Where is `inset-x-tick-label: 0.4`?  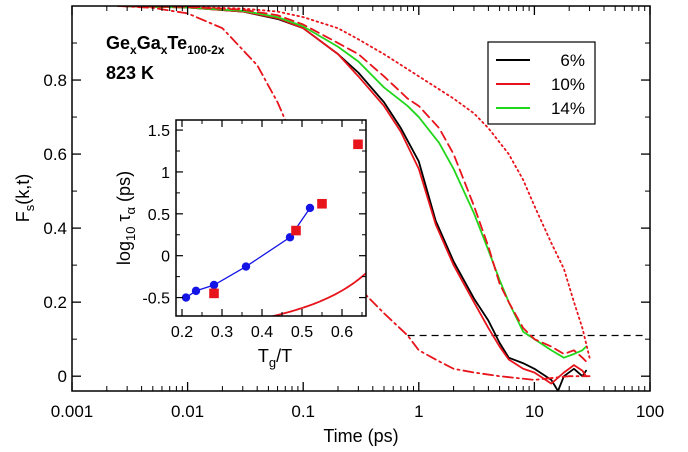
inset-x-tick-label: 0.4 is located at coordinates (262, 332).